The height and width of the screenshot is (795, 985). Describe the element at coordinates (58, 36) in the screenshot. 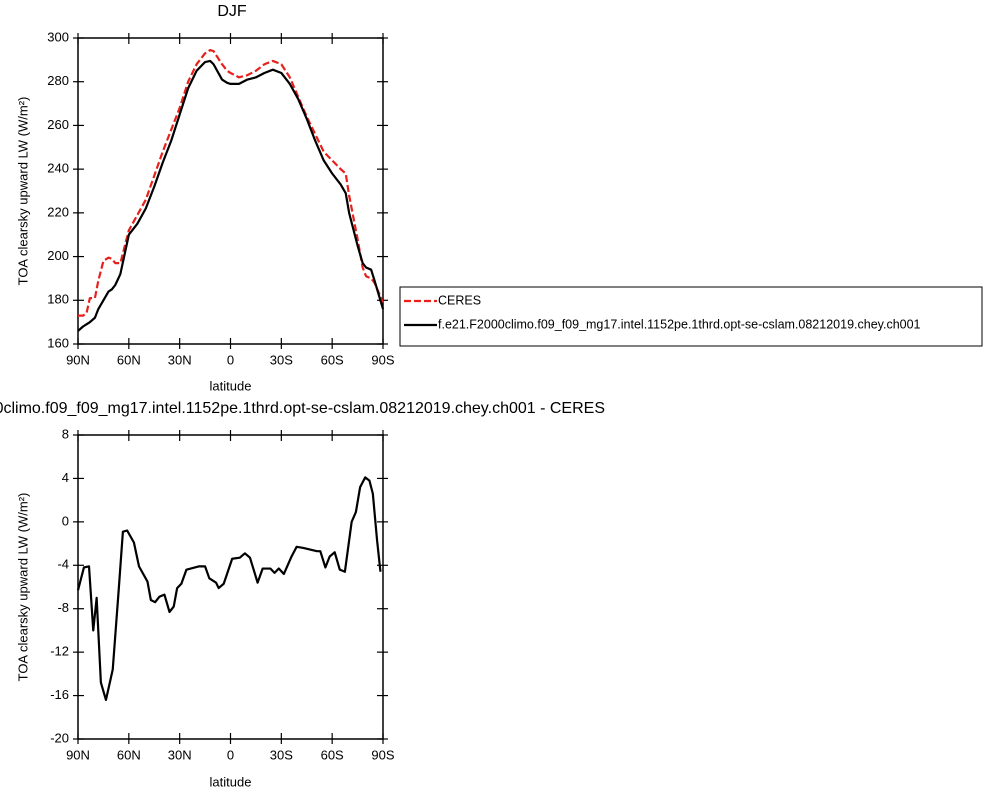

I see `y-tick-label: 300` at that location.